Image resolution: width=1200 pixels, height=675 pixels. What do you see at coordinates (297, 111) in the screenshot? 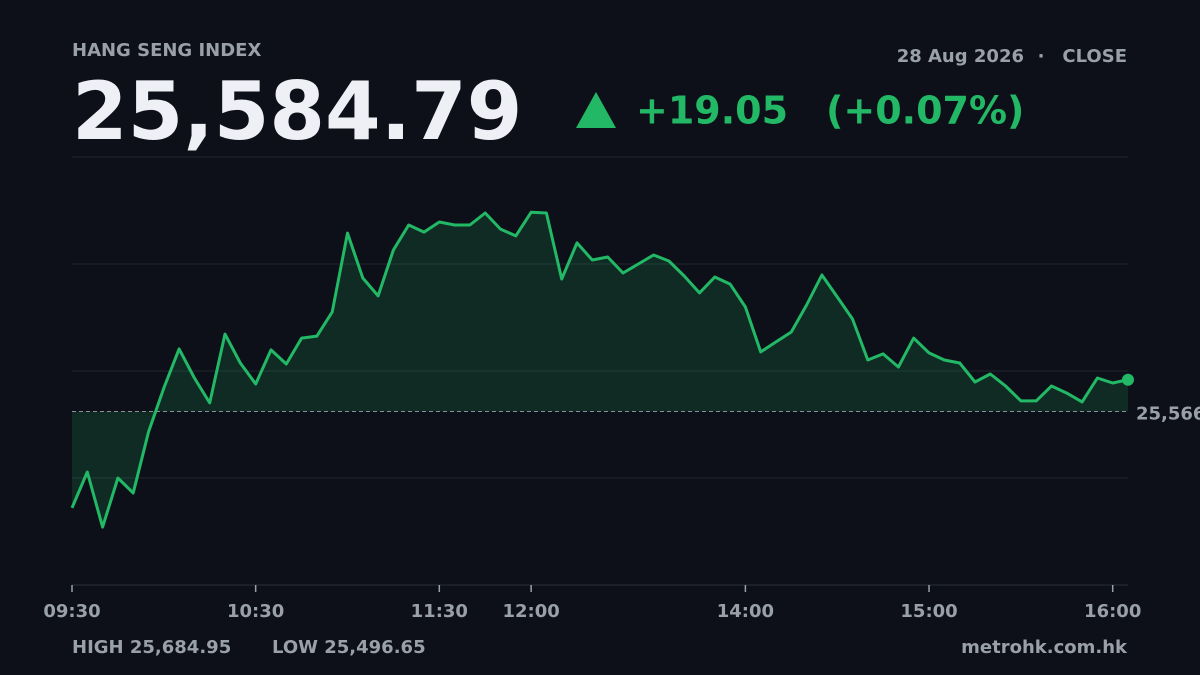
I see `price: 25,584.79` at bounding box center [297, 111].